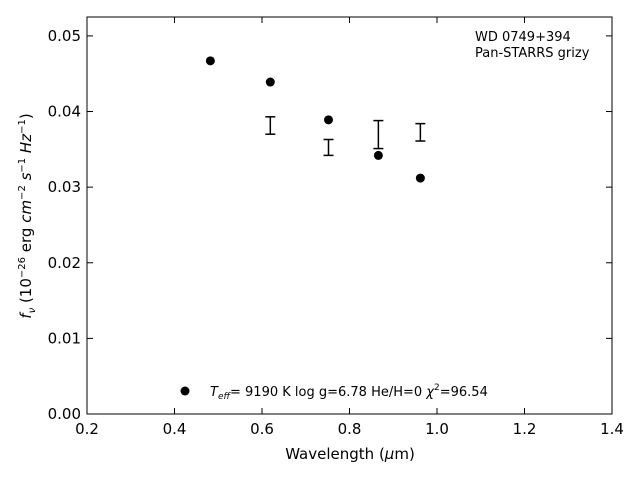 The height and width of the screenshot is (480, 640). What do you see at coordinates (27, 215) in the screenshot?
I see `y-axis-label: fν (10−26 erg cm−2 s−1 Hz−1)` at bounding box center [27, 215].